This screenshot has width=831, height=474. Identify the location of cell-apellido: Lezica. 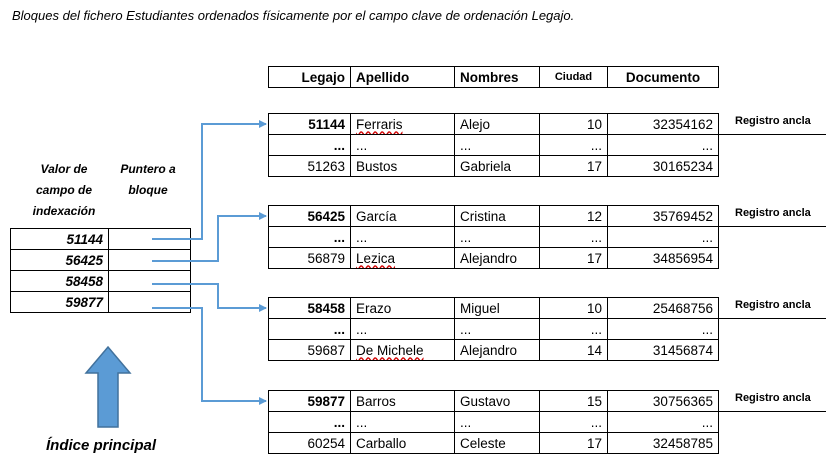
(402, 258).